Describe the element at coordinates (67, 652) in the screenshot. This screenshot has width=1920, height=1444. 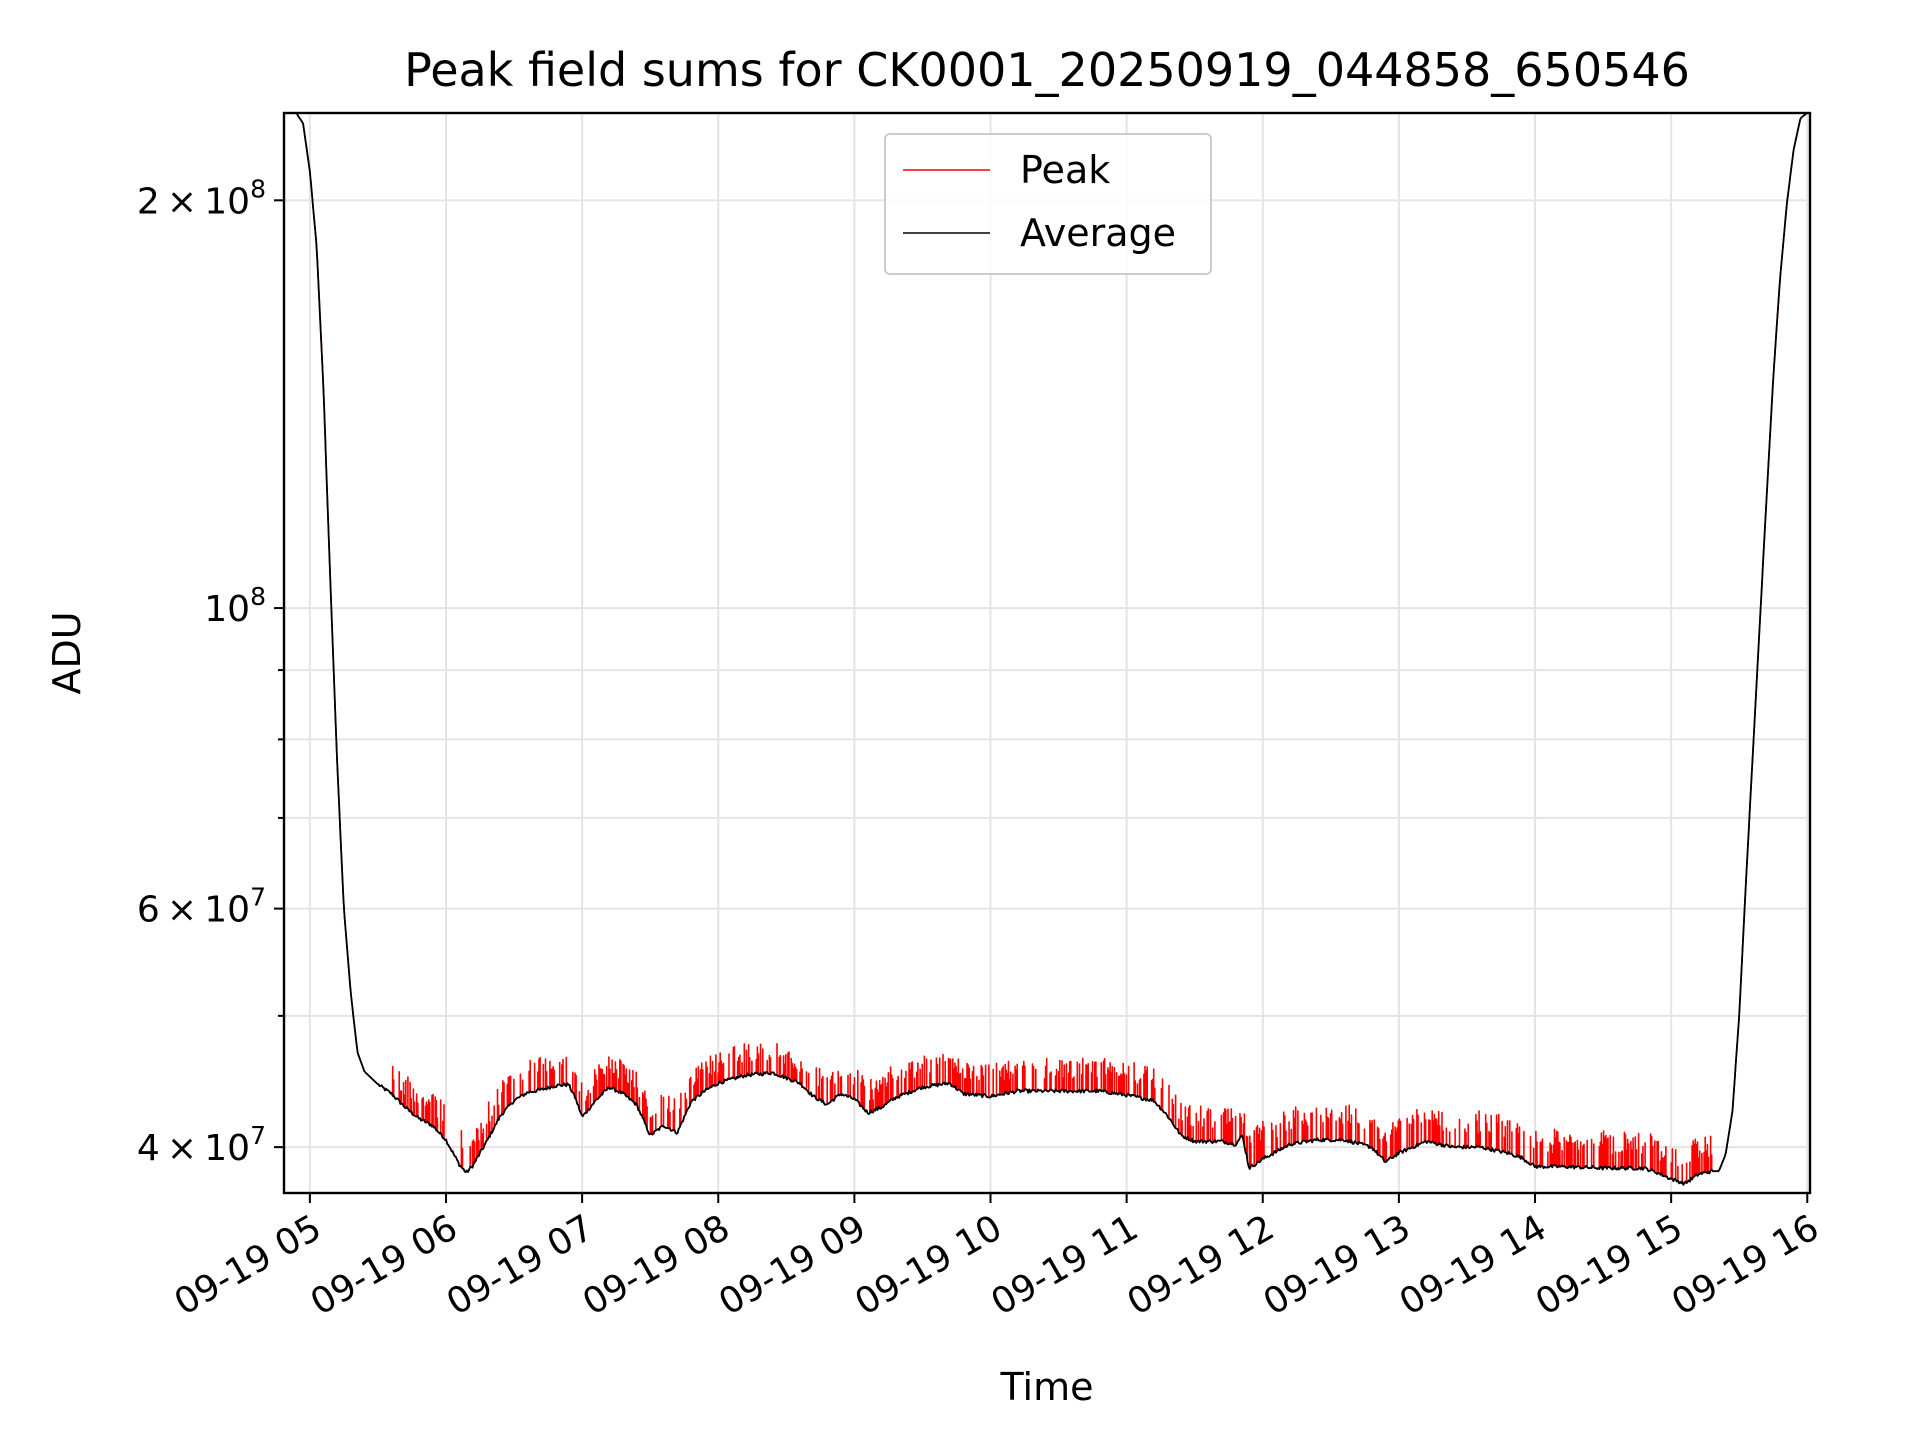
I see `y-axis-label: ADU` at that location.